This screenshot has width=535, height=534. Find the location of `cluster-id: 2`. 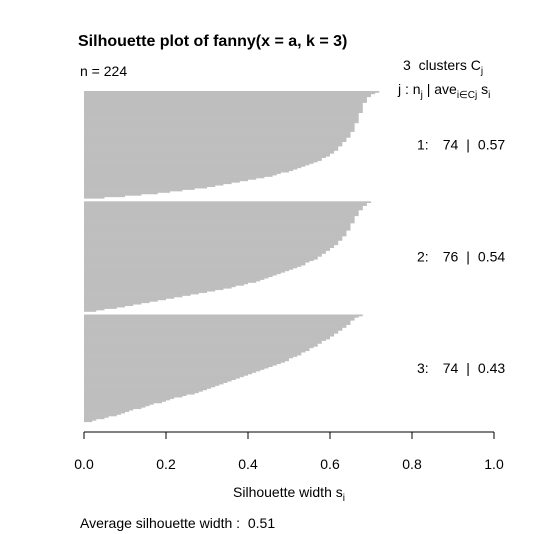

cluster-id: 2 is located at coordinates (421, 256).